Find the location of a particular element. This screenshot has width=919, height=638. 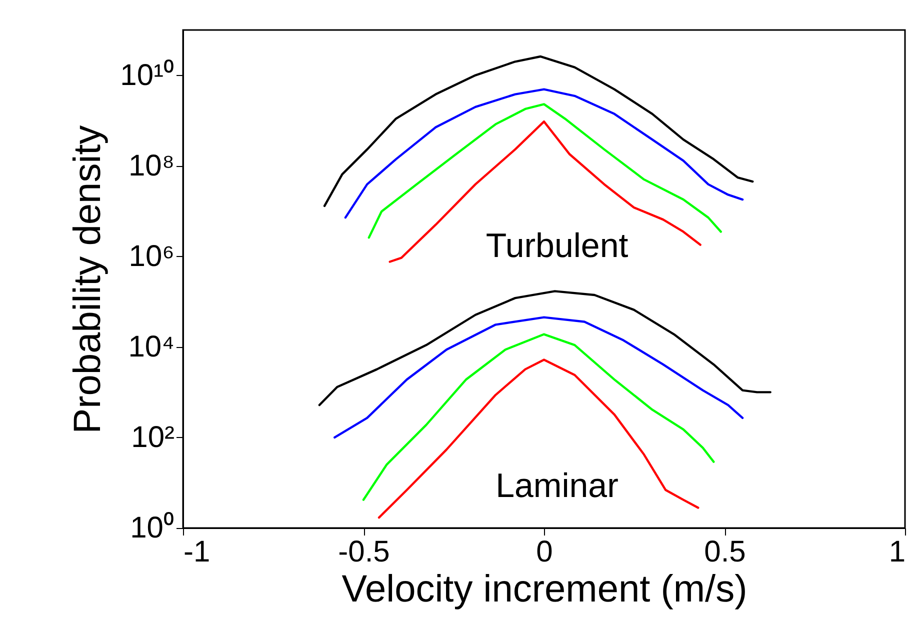

y-tick-label: 10² is located at coordinates (153, 437).